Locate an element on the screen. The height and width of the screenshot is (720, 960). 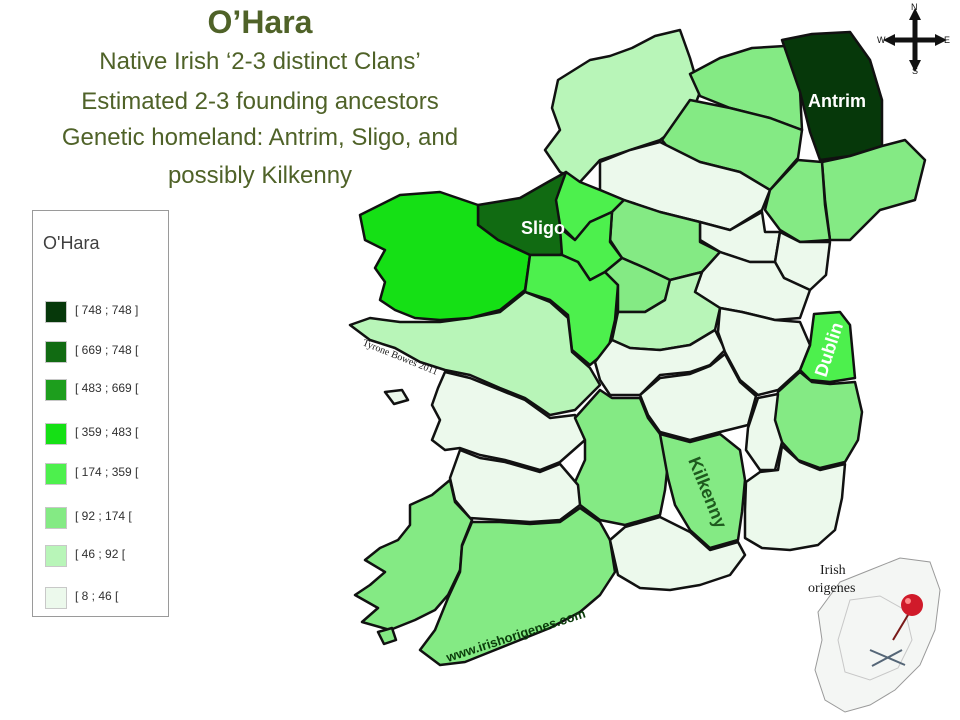
county-kildare is located at coordinates (764, 351).